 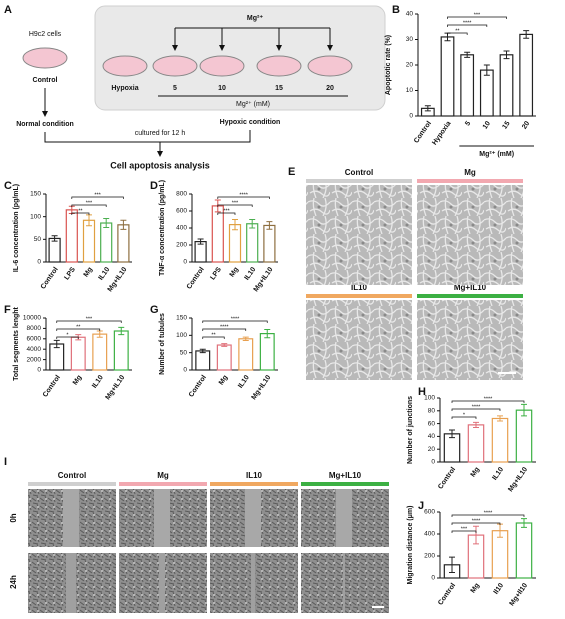 I want to click on normal-label: Normal condition, so click(x=45, y=124).